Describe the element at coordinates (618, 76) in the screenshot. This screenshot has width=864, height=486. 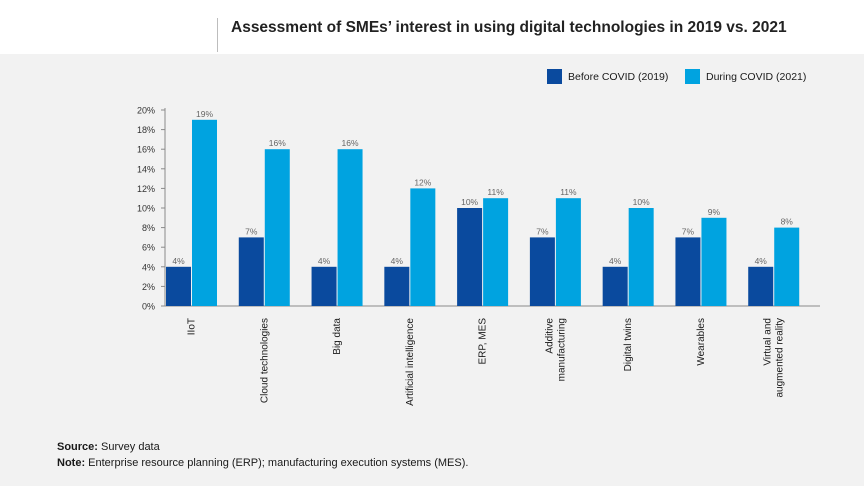
I see `legend-label-2019: Before COVID (2019)` at that location.